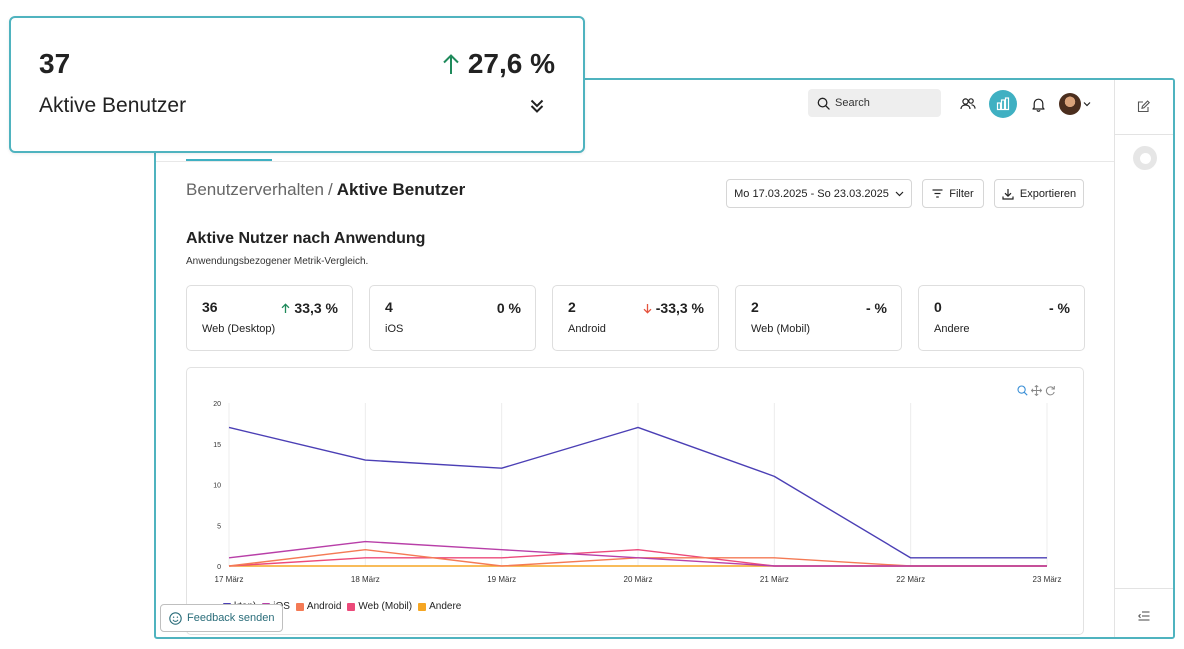  What do you see at coordinates (938, 307) in the screenshot?
I see `metric-value: 0` at bounding box center [938, 307].